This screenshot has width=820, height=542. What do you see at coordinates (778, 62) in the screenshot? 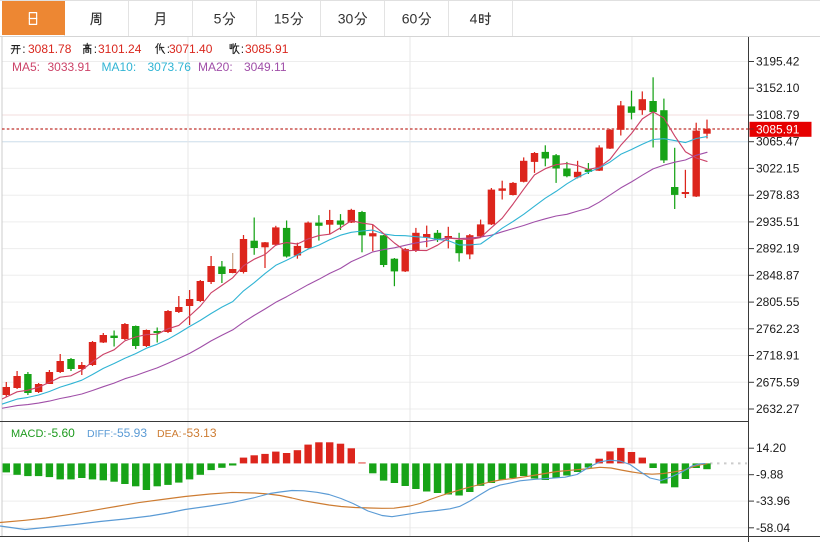
I see `svg-text: 3195.42` at bounding box center [778, 62].